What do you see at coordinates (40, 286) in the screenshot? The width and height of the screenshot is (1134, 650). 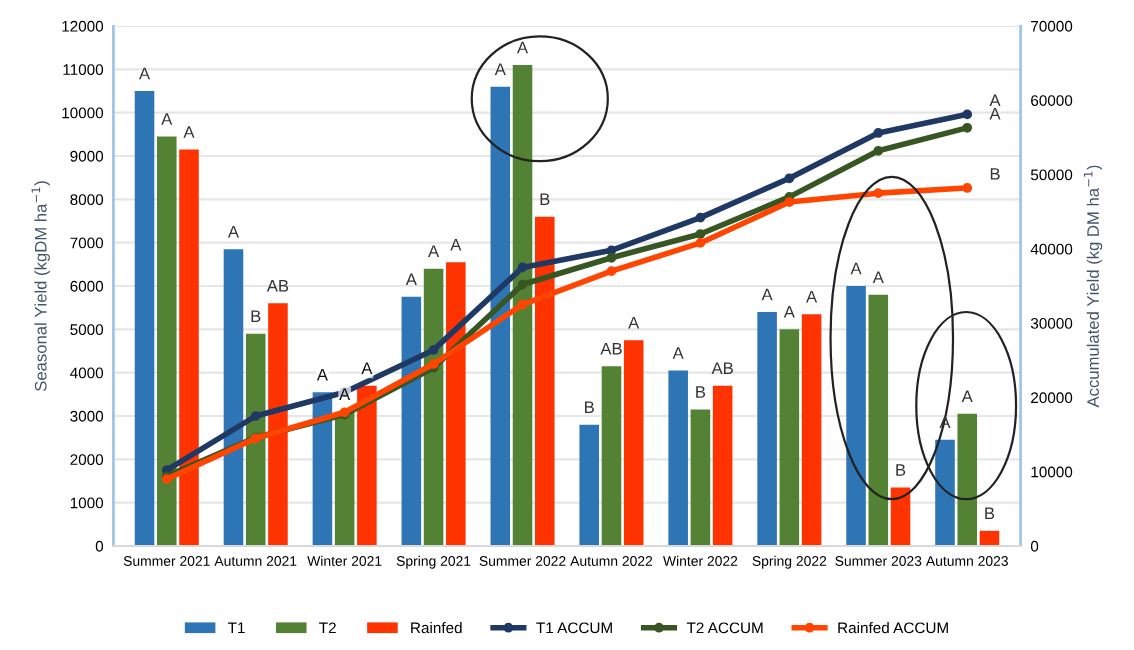 I see `y-axis-title: Seasonal Yield (kgDM ha$^{−1}$)` at bounding box center [40, 286].